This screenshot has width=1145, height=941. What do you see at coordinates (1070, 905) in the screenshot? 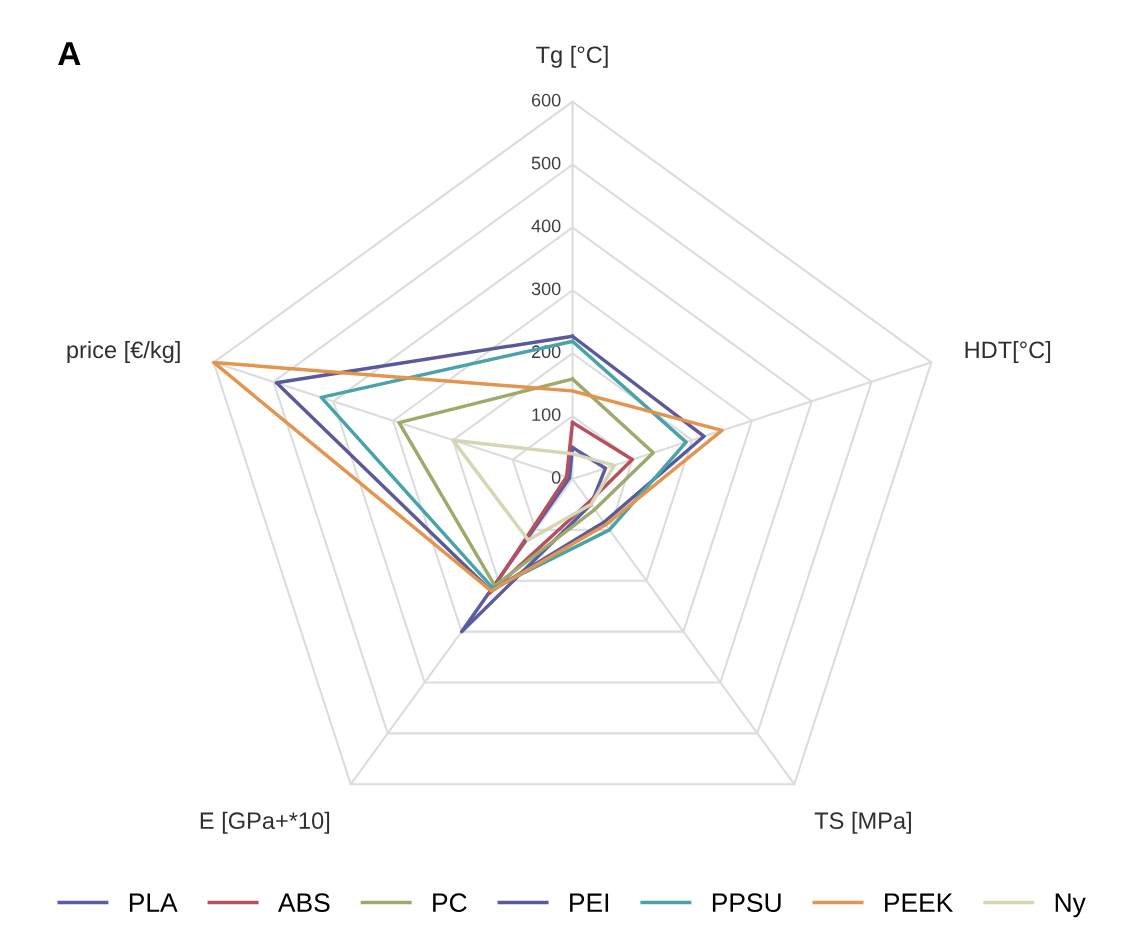
I see `legend-label: Ny` at bounding box center [1070, 905].